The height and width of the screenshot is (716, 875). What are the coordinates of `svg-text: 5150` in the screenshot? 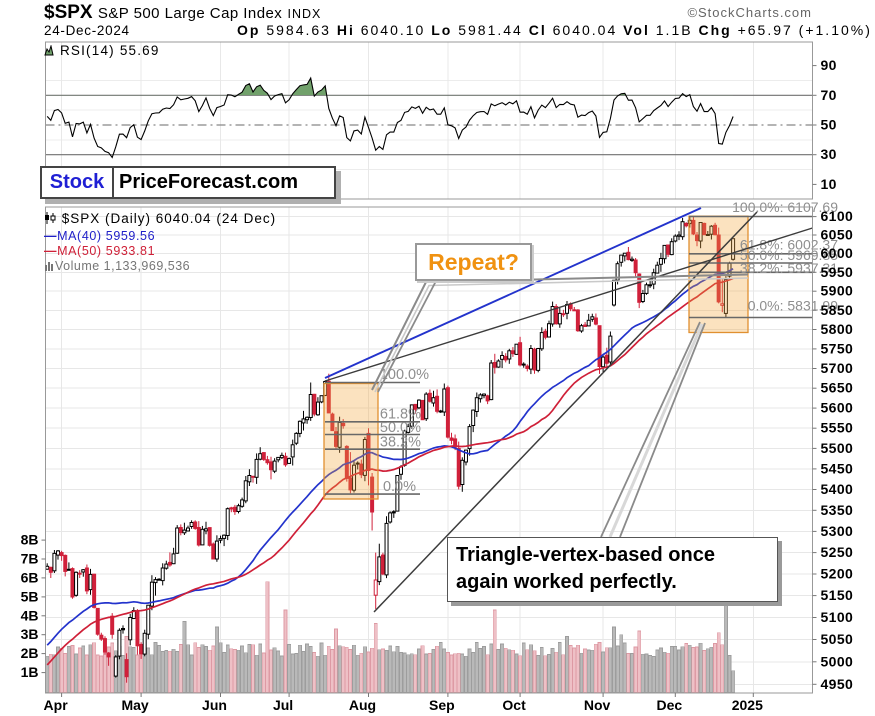 It's located at (837, 595).